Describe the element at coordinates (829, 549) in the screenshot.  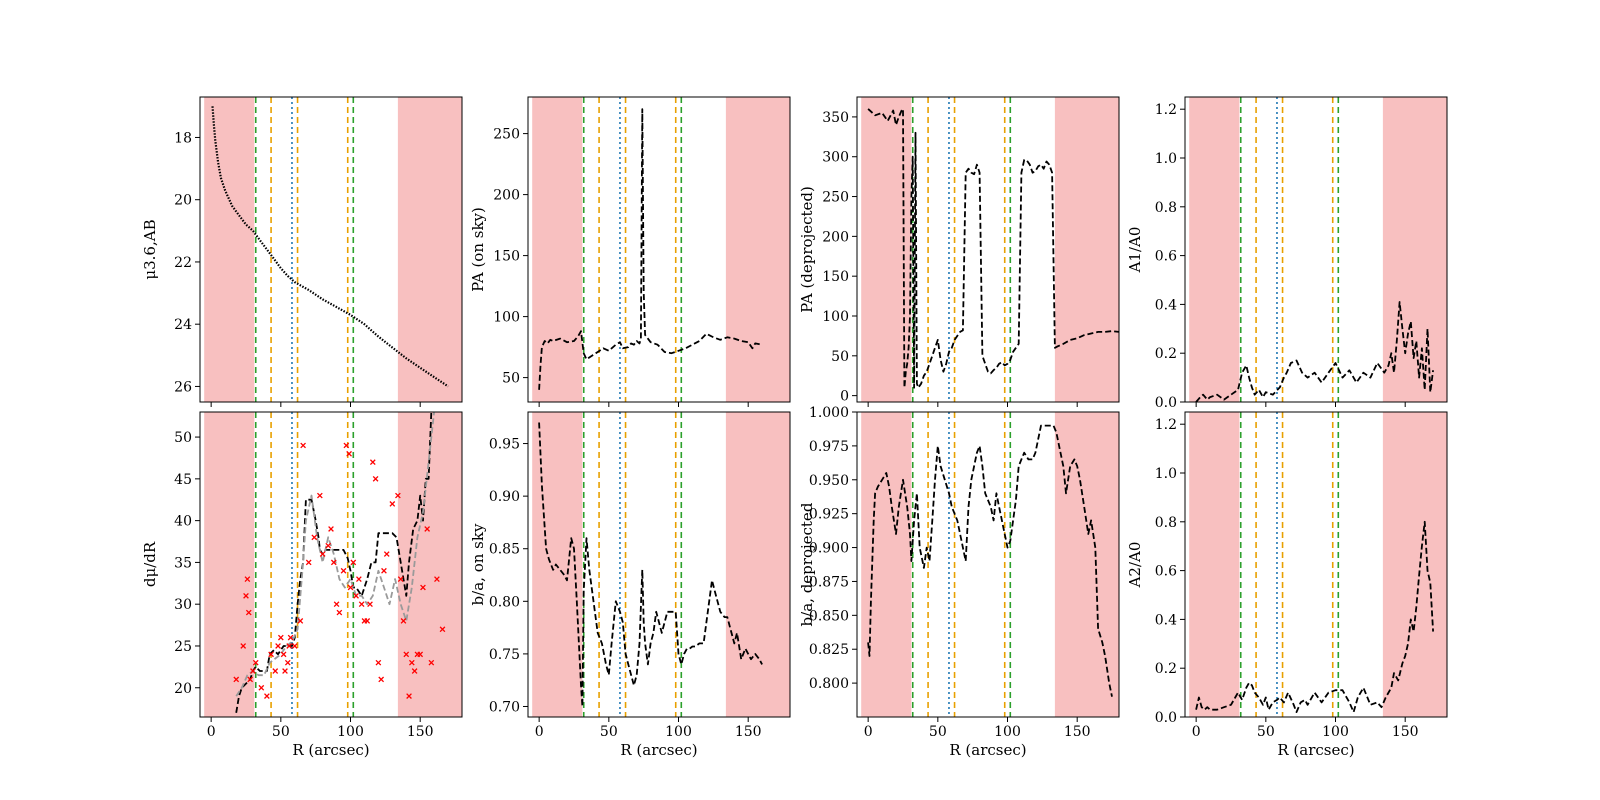
I see `y-tick-label: 0.900` at that location.